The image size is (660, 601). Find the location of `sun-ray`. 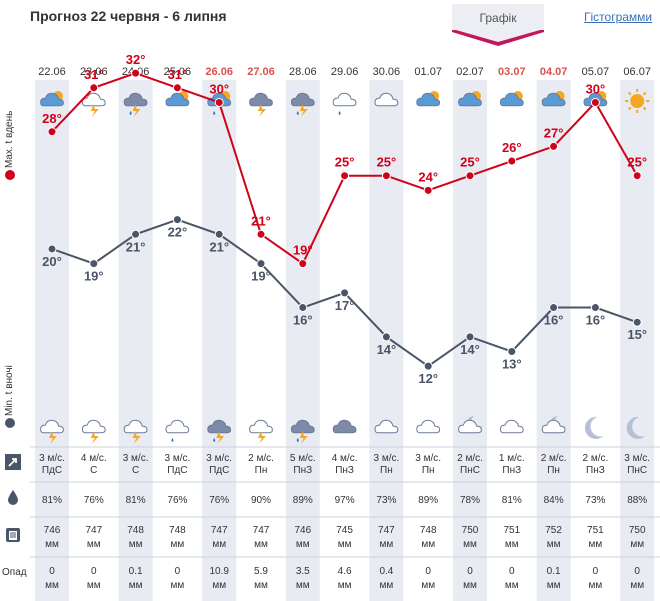

sun-ray is located at coordinates (630, 93).